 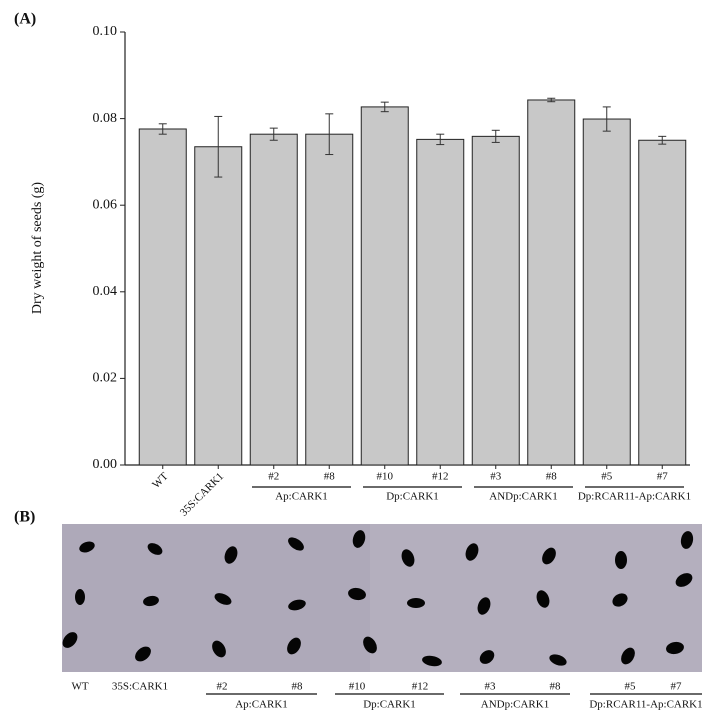 I want to click on photo-label: WT, so click(x=79, y=687).